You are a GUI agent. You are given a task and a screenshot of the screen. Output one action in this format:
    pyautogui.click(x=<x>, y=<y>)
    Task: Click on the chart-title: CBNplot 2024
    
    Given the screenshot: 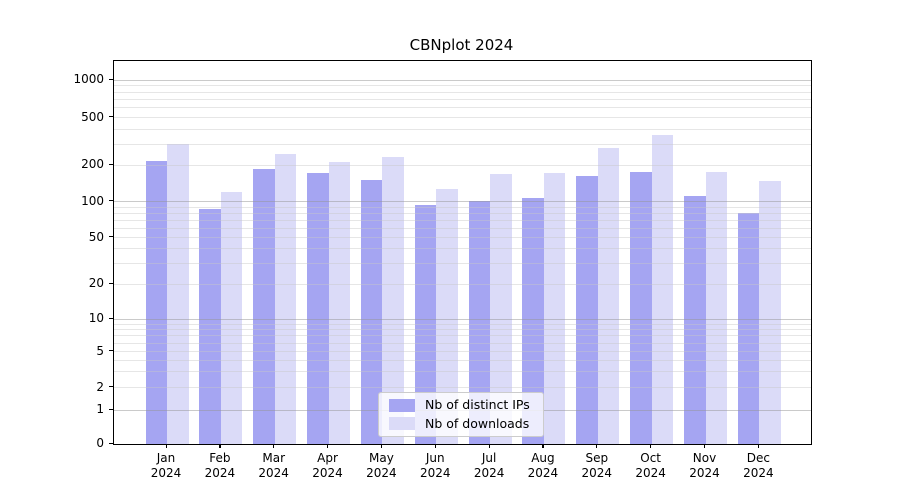 What is the action you would take?
    pyautogui.click(x=461, y=45)
    